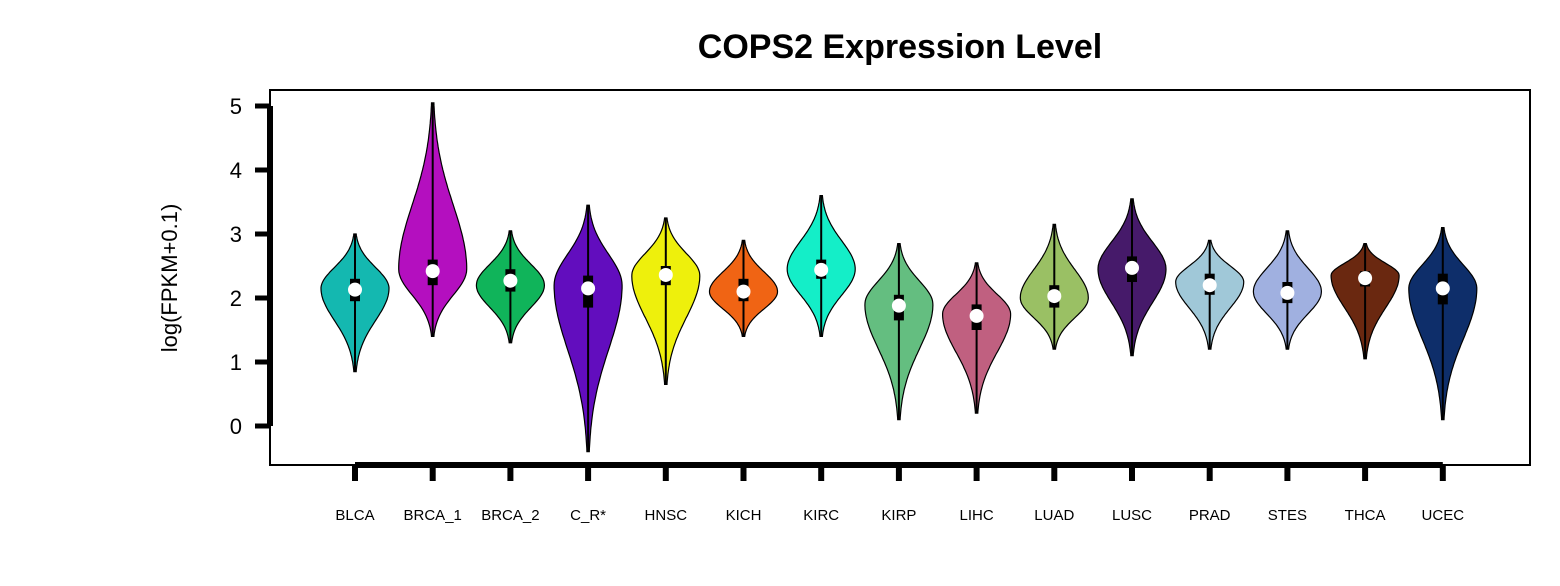 The height and width of the screenshot is (586, 1560). I want to click on y-tick-label: 2, so click(236, 298).